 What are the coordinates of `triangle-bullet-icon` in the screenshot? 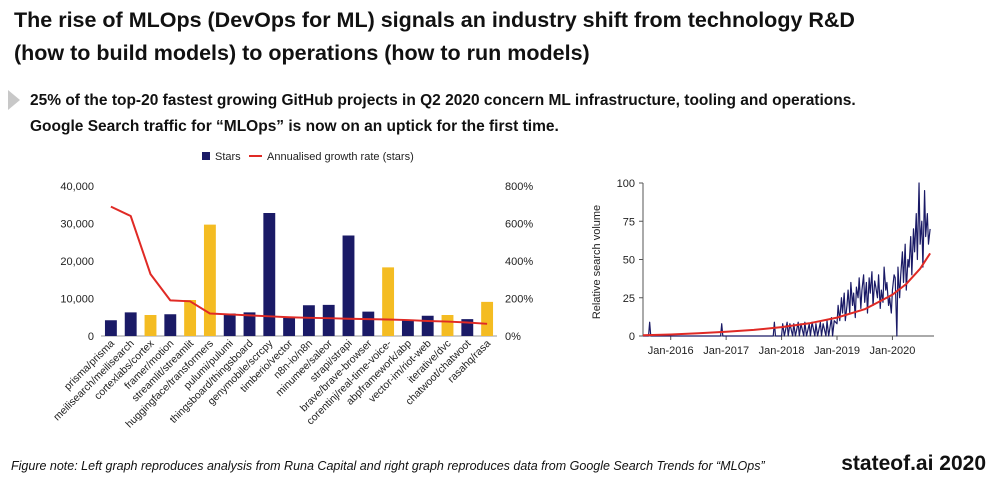 It's located at (14, 100).